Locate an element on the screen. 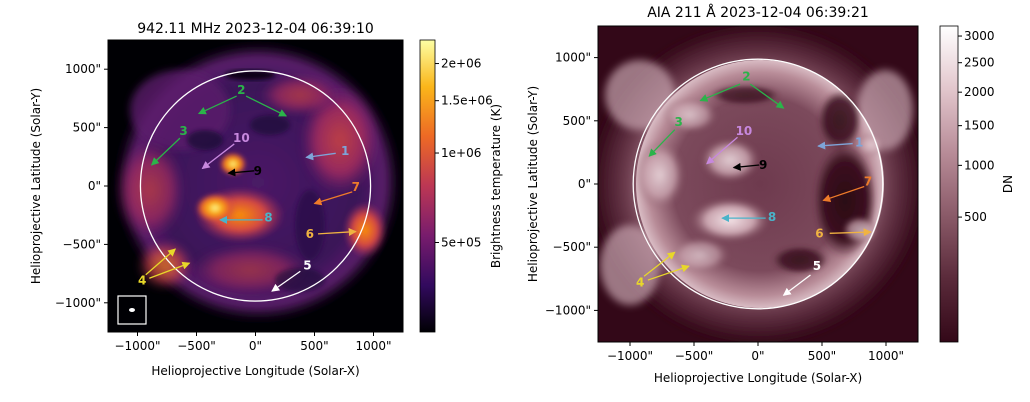 This screenshot has width=1030, height=402. radio-annotation-label-2: 2 is located at coordinates (241, 90).